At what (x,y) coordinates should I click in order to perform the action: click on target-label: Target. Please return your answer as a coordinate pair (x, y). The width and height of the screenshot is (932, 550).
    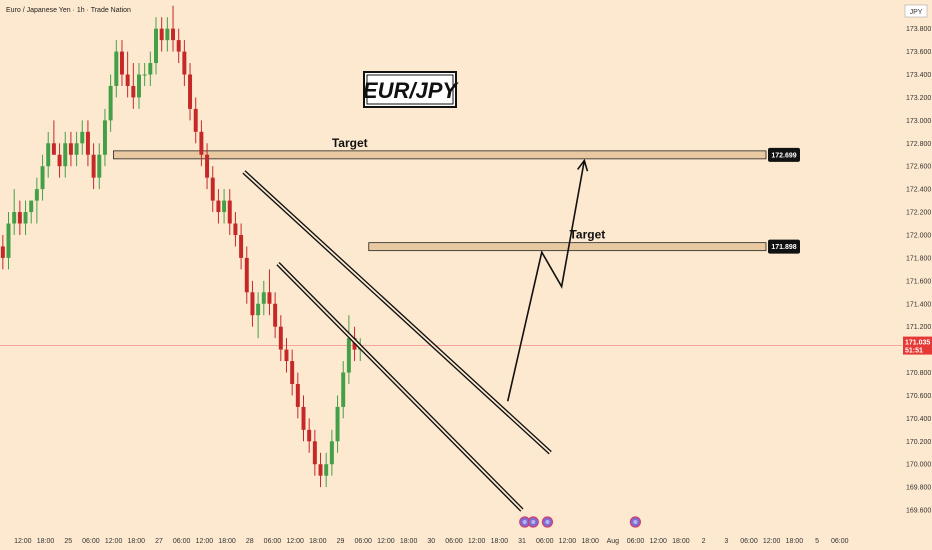
    Looking at the image, I should click on (350, 143).